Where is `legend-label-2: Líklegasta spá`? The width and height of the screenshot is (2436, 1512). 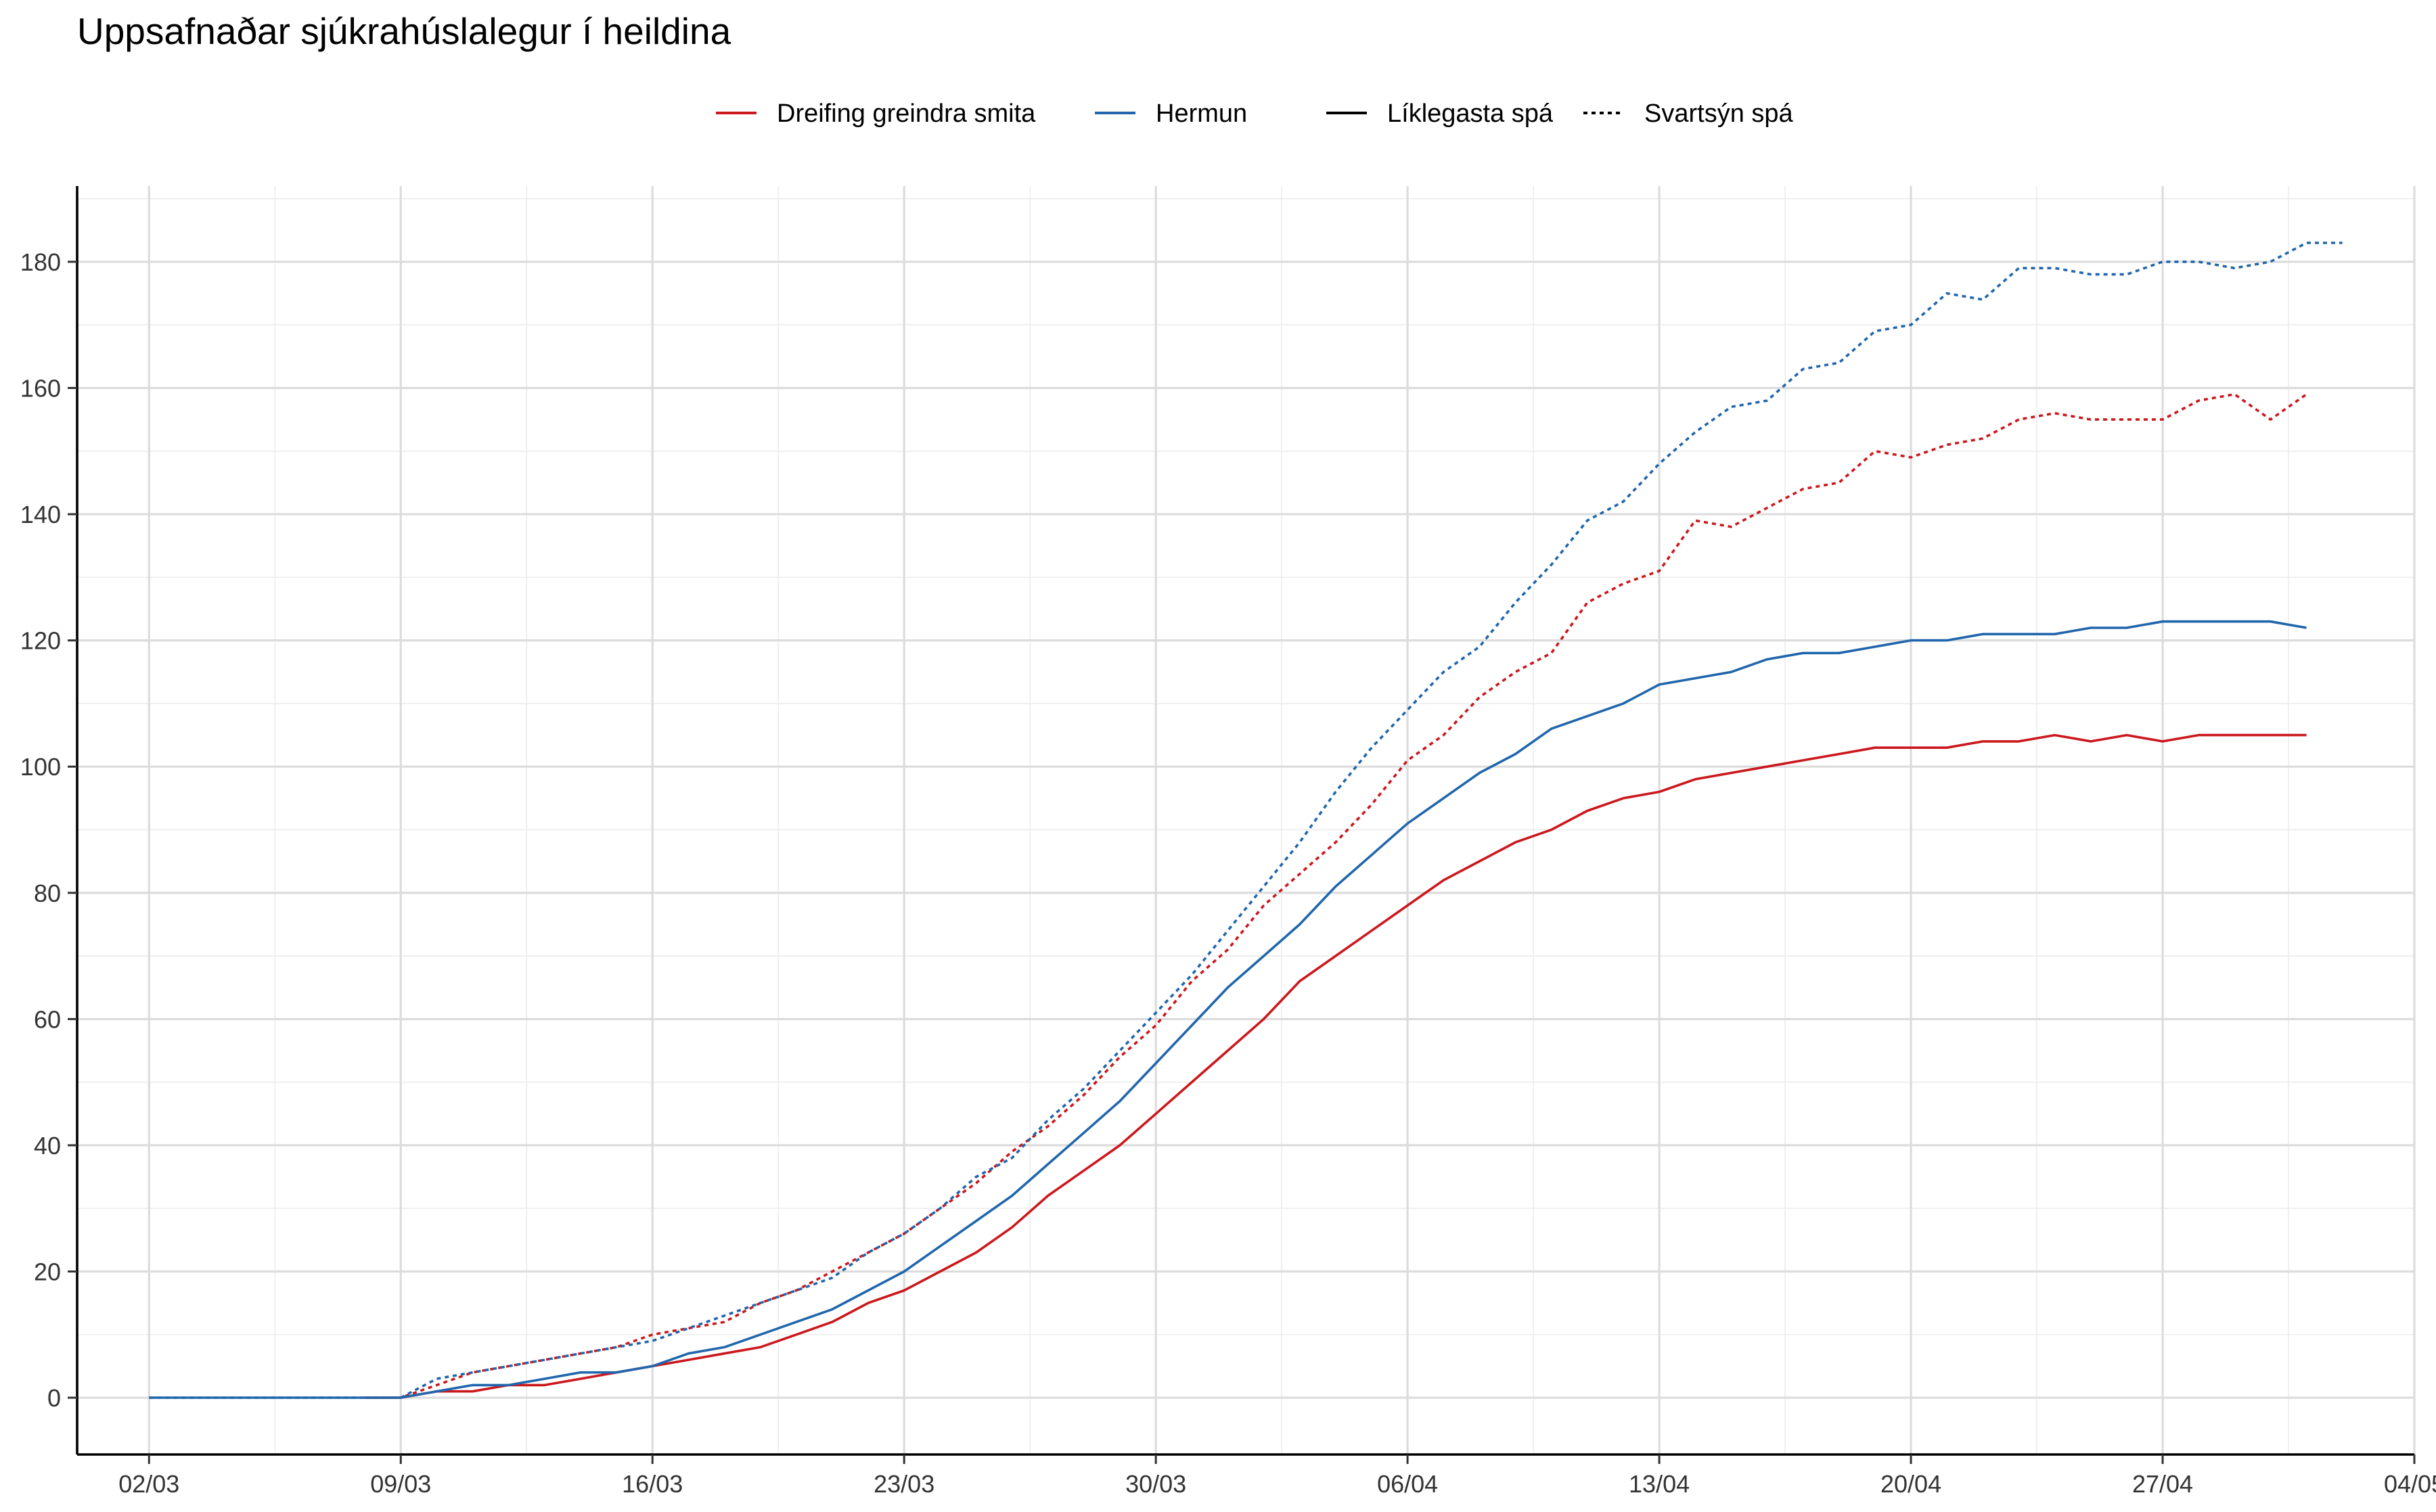 legend-label-2: Líklegasta spá is located at coordinates (1470, 114).